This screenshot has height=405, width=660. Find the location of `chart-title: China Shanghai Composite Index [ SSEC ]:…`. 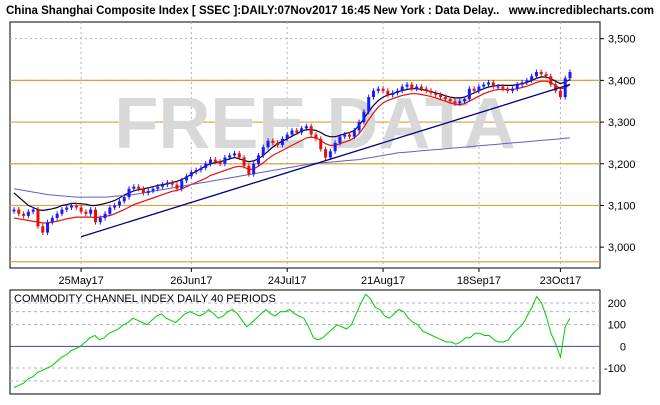

chart-title: China Shanghai Composite Index [ SSEC ]:… is located at coordinates (252, 11).